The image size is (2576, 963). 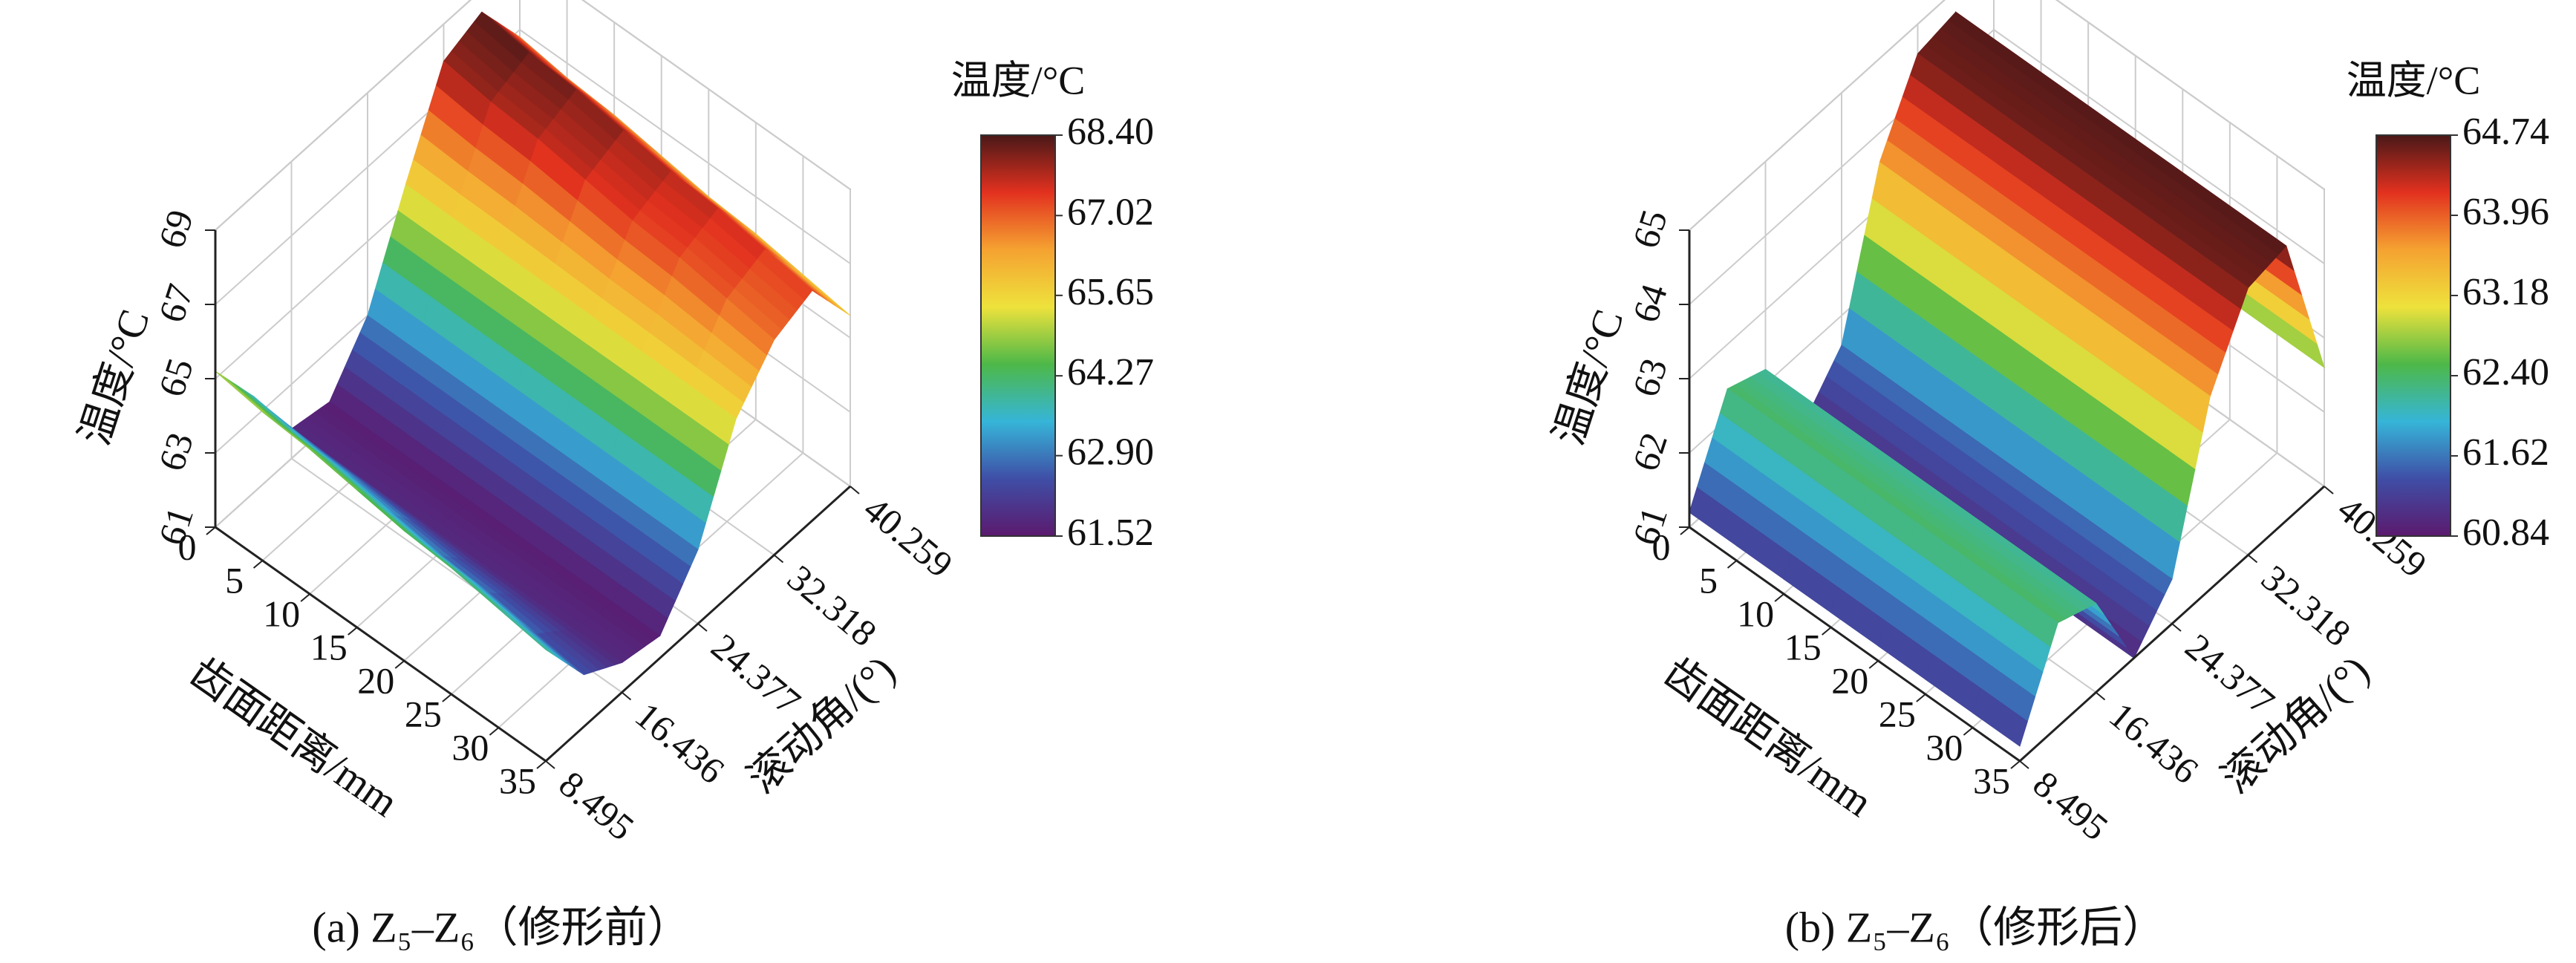 What do you see at coordinates (1110, 452) in the screenshot?
I see `colorbar-tick-label: 62.90` at bounding box center [1110, 452].